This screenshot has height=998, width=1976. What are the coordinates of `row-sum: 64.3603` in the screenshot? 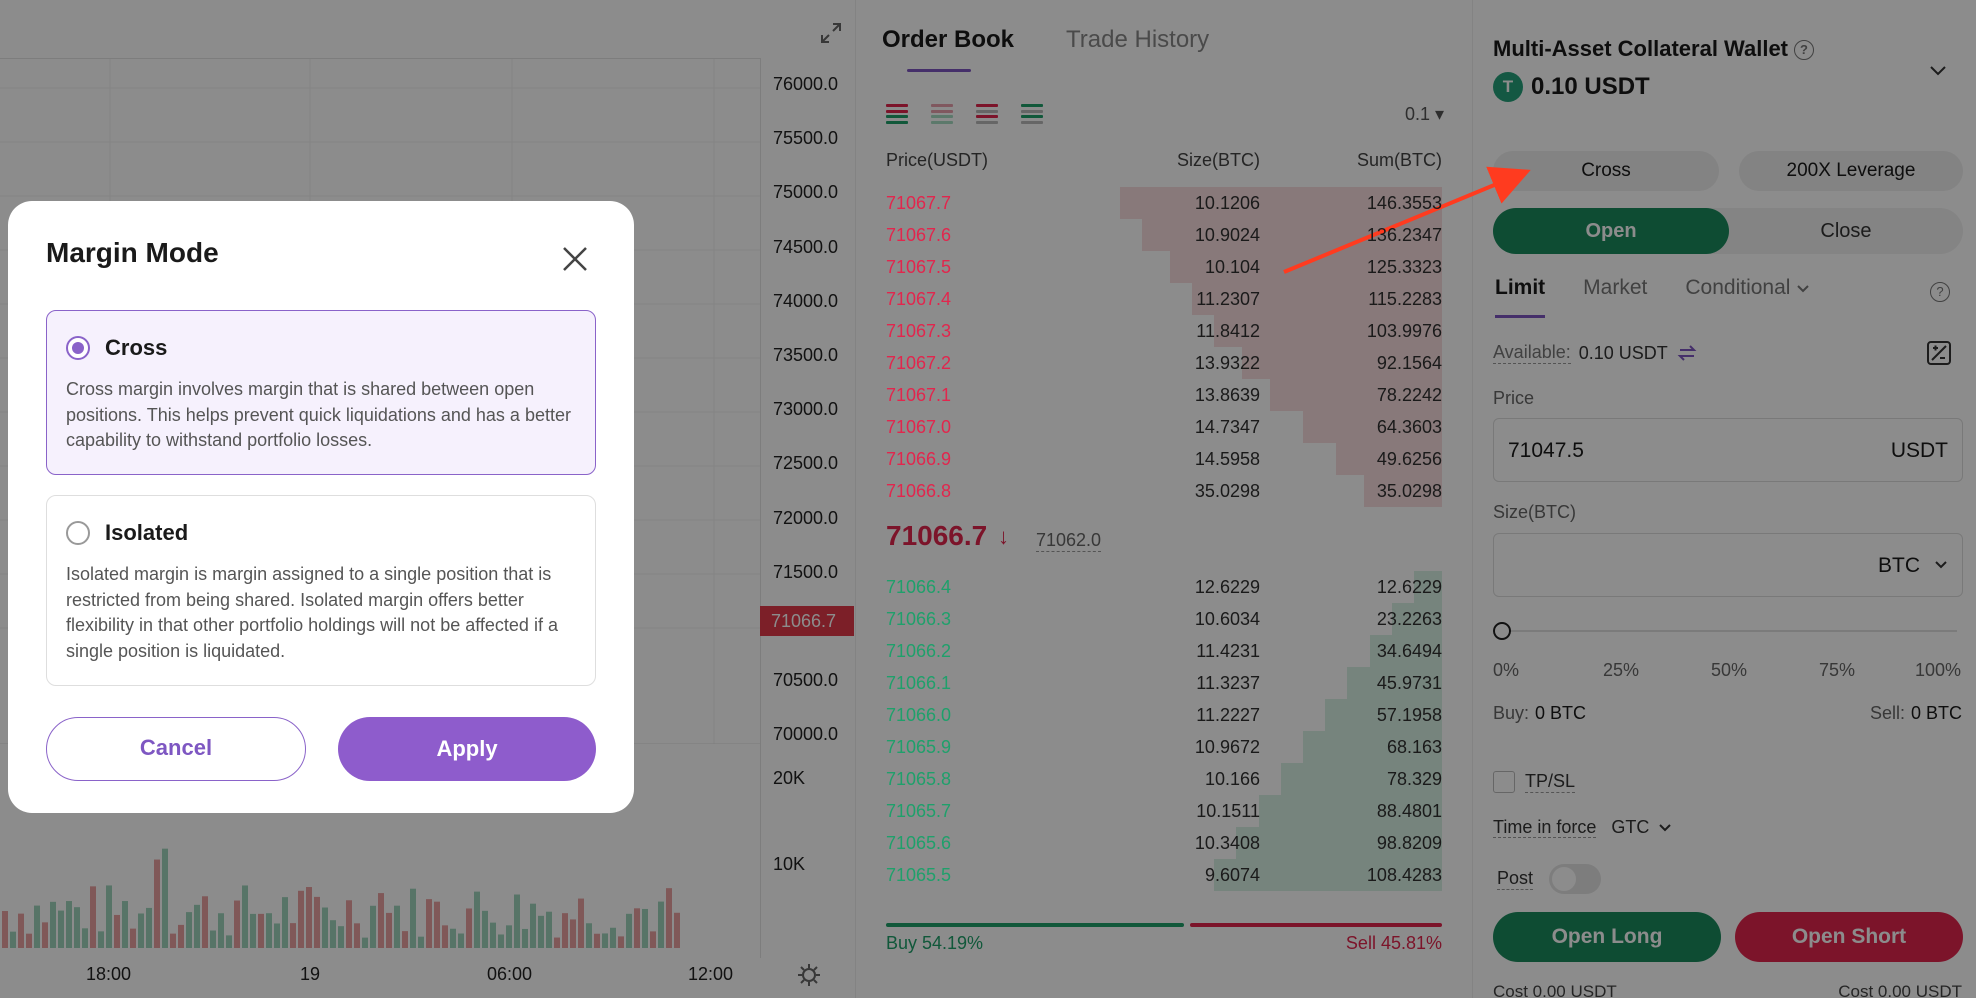 It's located at (1409, 427).